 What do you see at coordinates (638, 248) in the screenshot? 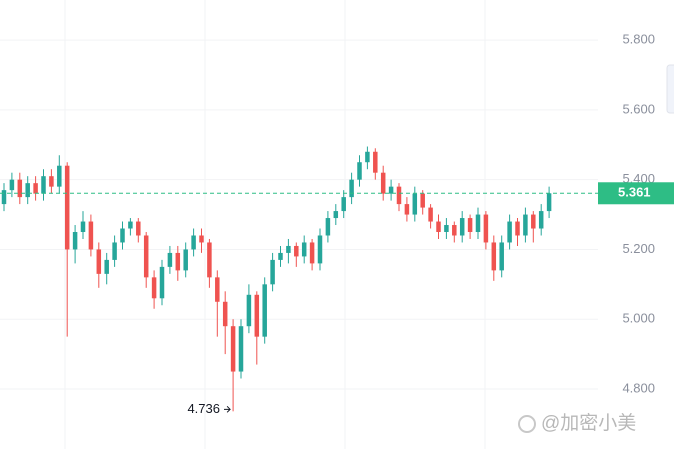
I see `y-tick-label: 5.200` at bounding box center [638, 248].